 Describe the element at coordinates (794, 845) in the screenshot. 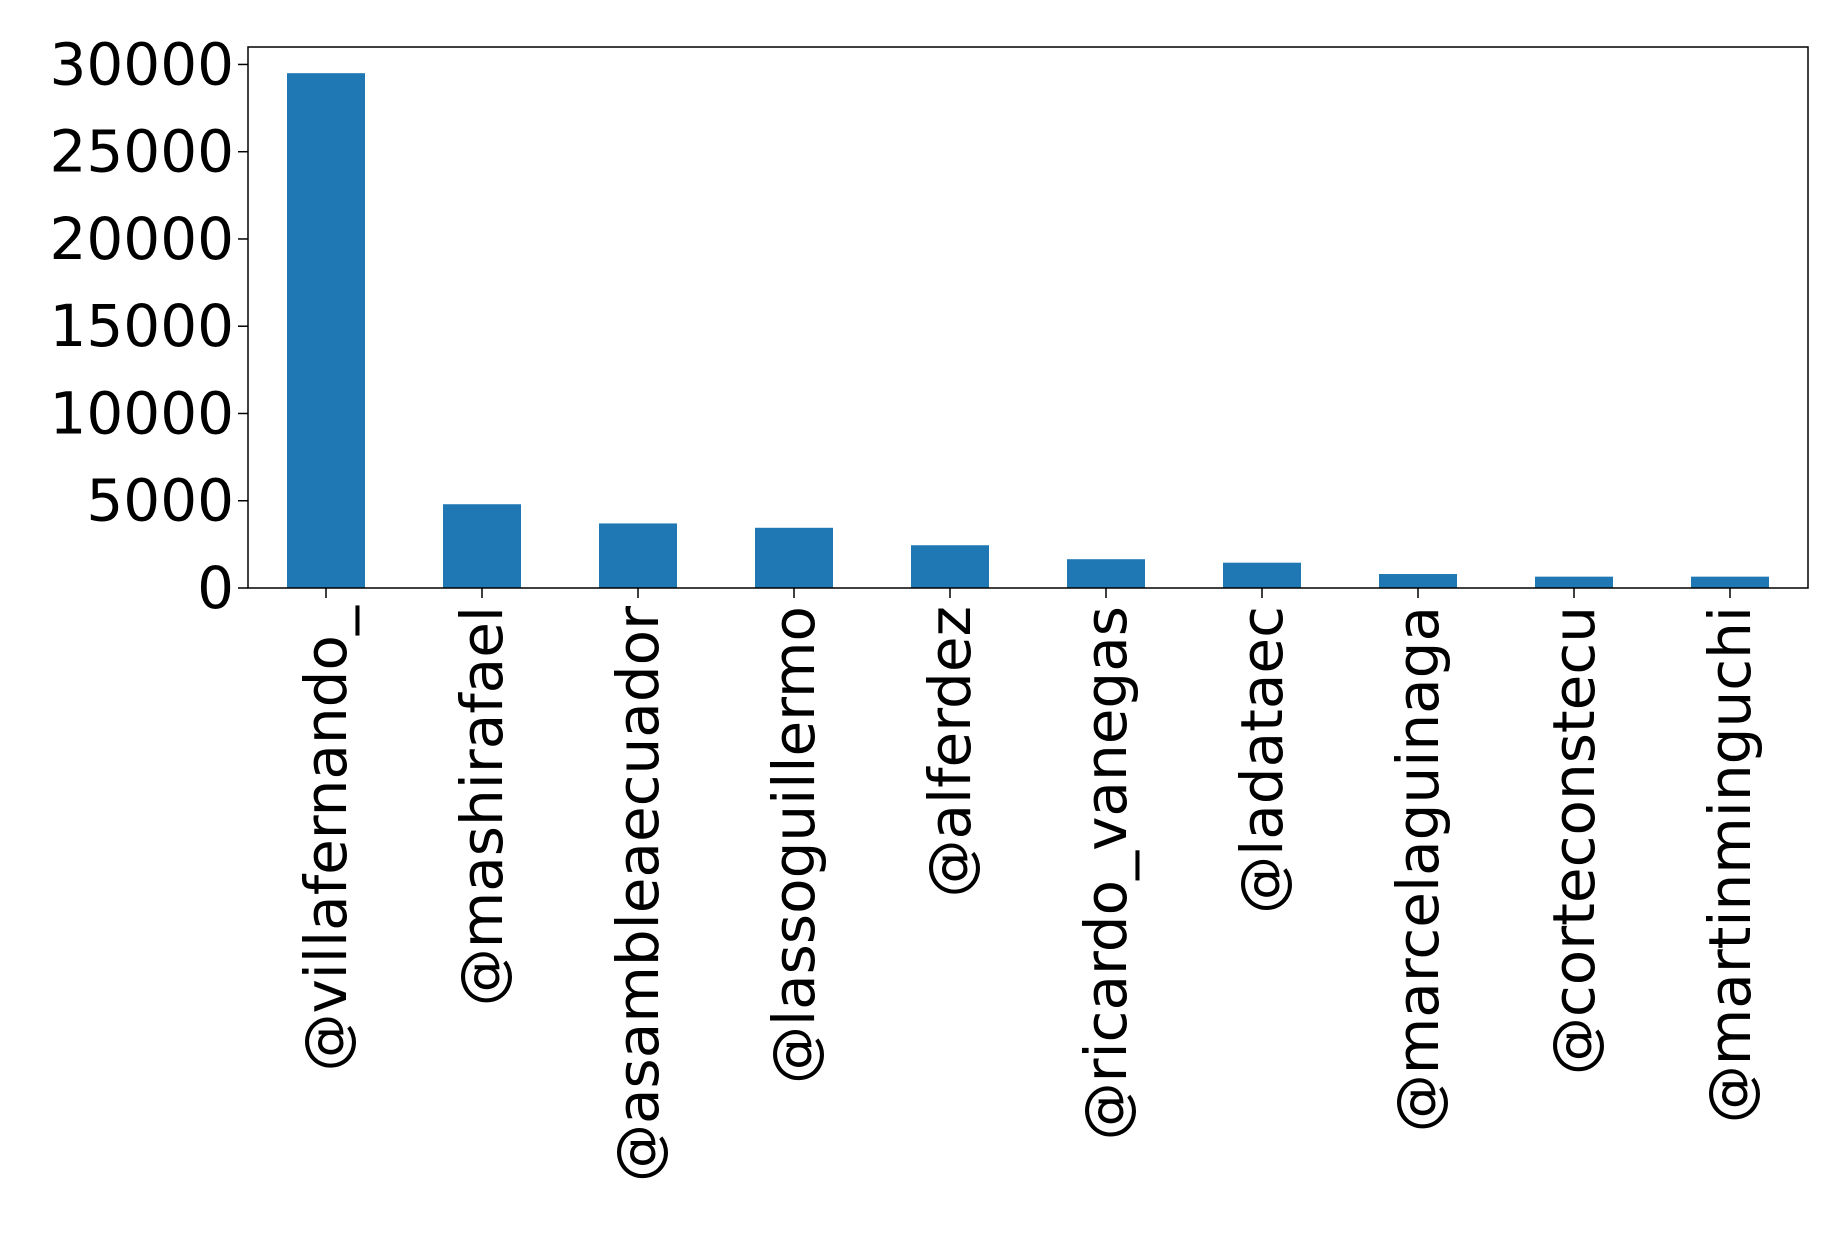

I see `x-tick-label: @lassoguillermo` at that location.